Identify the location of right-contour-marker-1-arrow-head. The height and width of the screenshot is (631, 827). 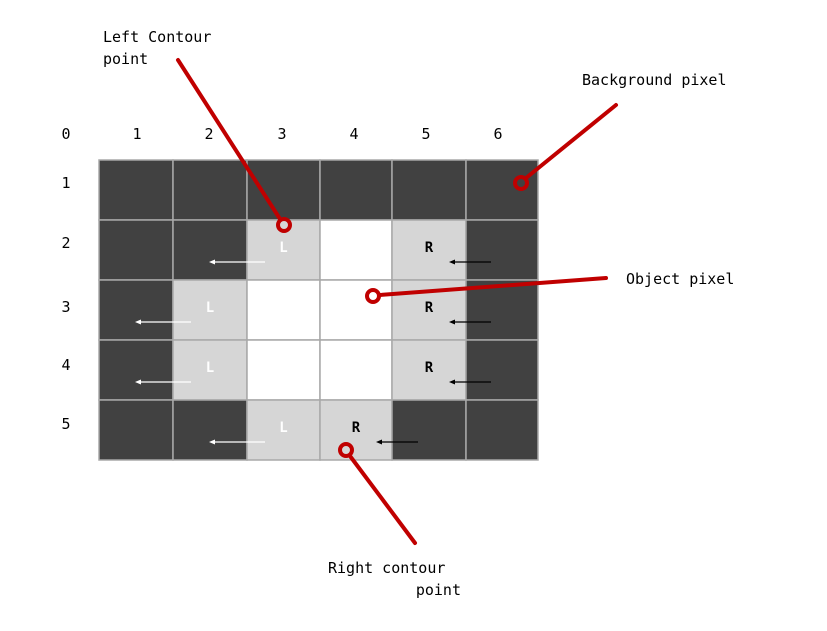
(452, 262).